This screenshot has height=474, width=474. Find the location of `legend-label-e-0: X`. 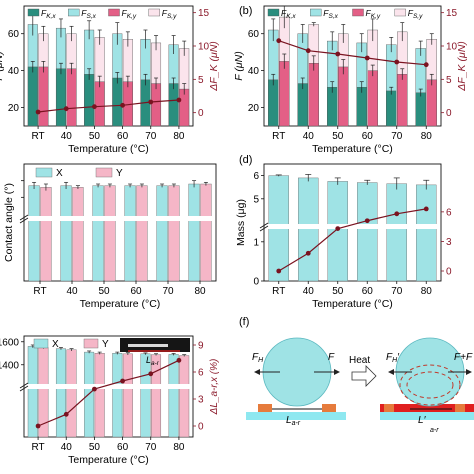

legend-label-e-0: X is located at coordinates (55, 344).